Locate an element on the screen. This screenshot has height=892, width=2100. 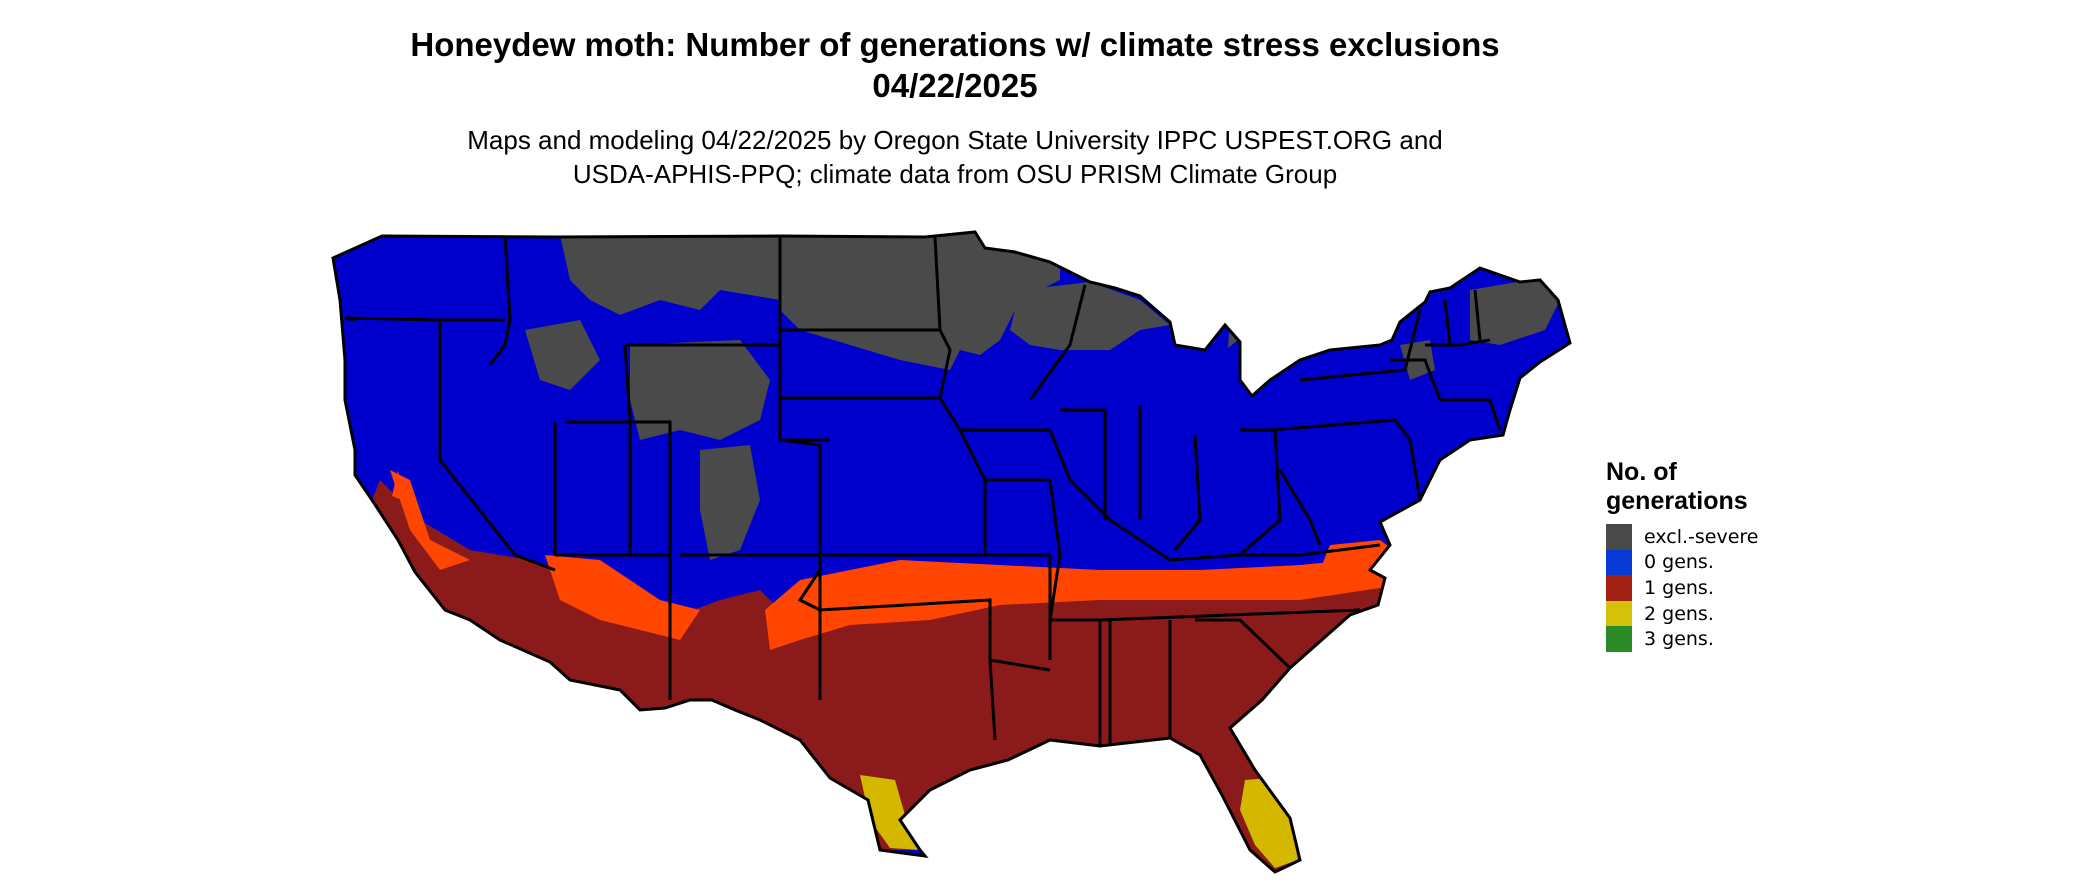
two-gens-region is located at coordinates (1079, 821).